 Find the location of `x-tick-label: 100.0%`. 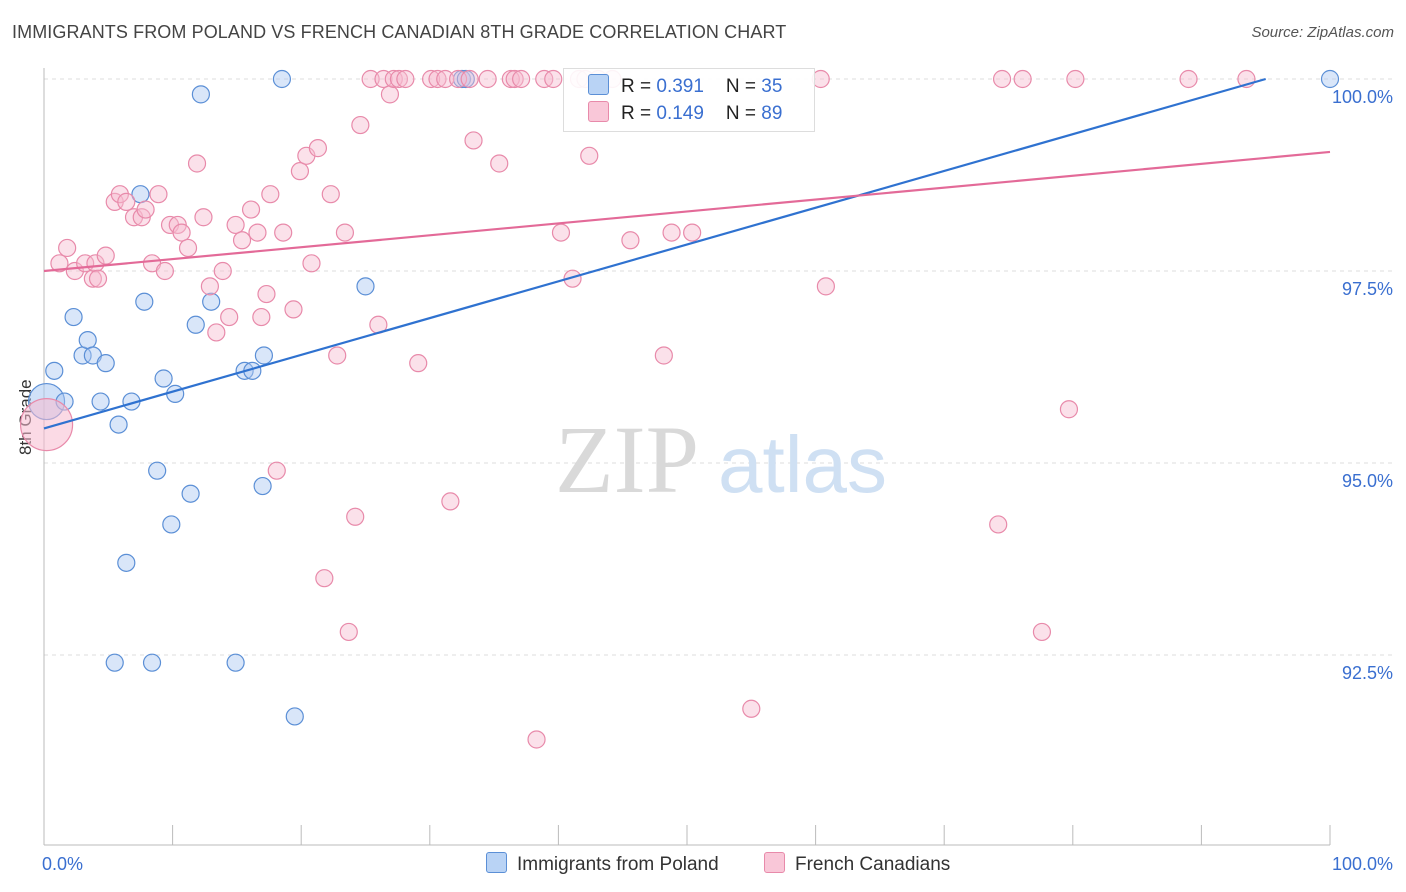

x-tick-label: 100.0% is located at coordinates (1362, 864).